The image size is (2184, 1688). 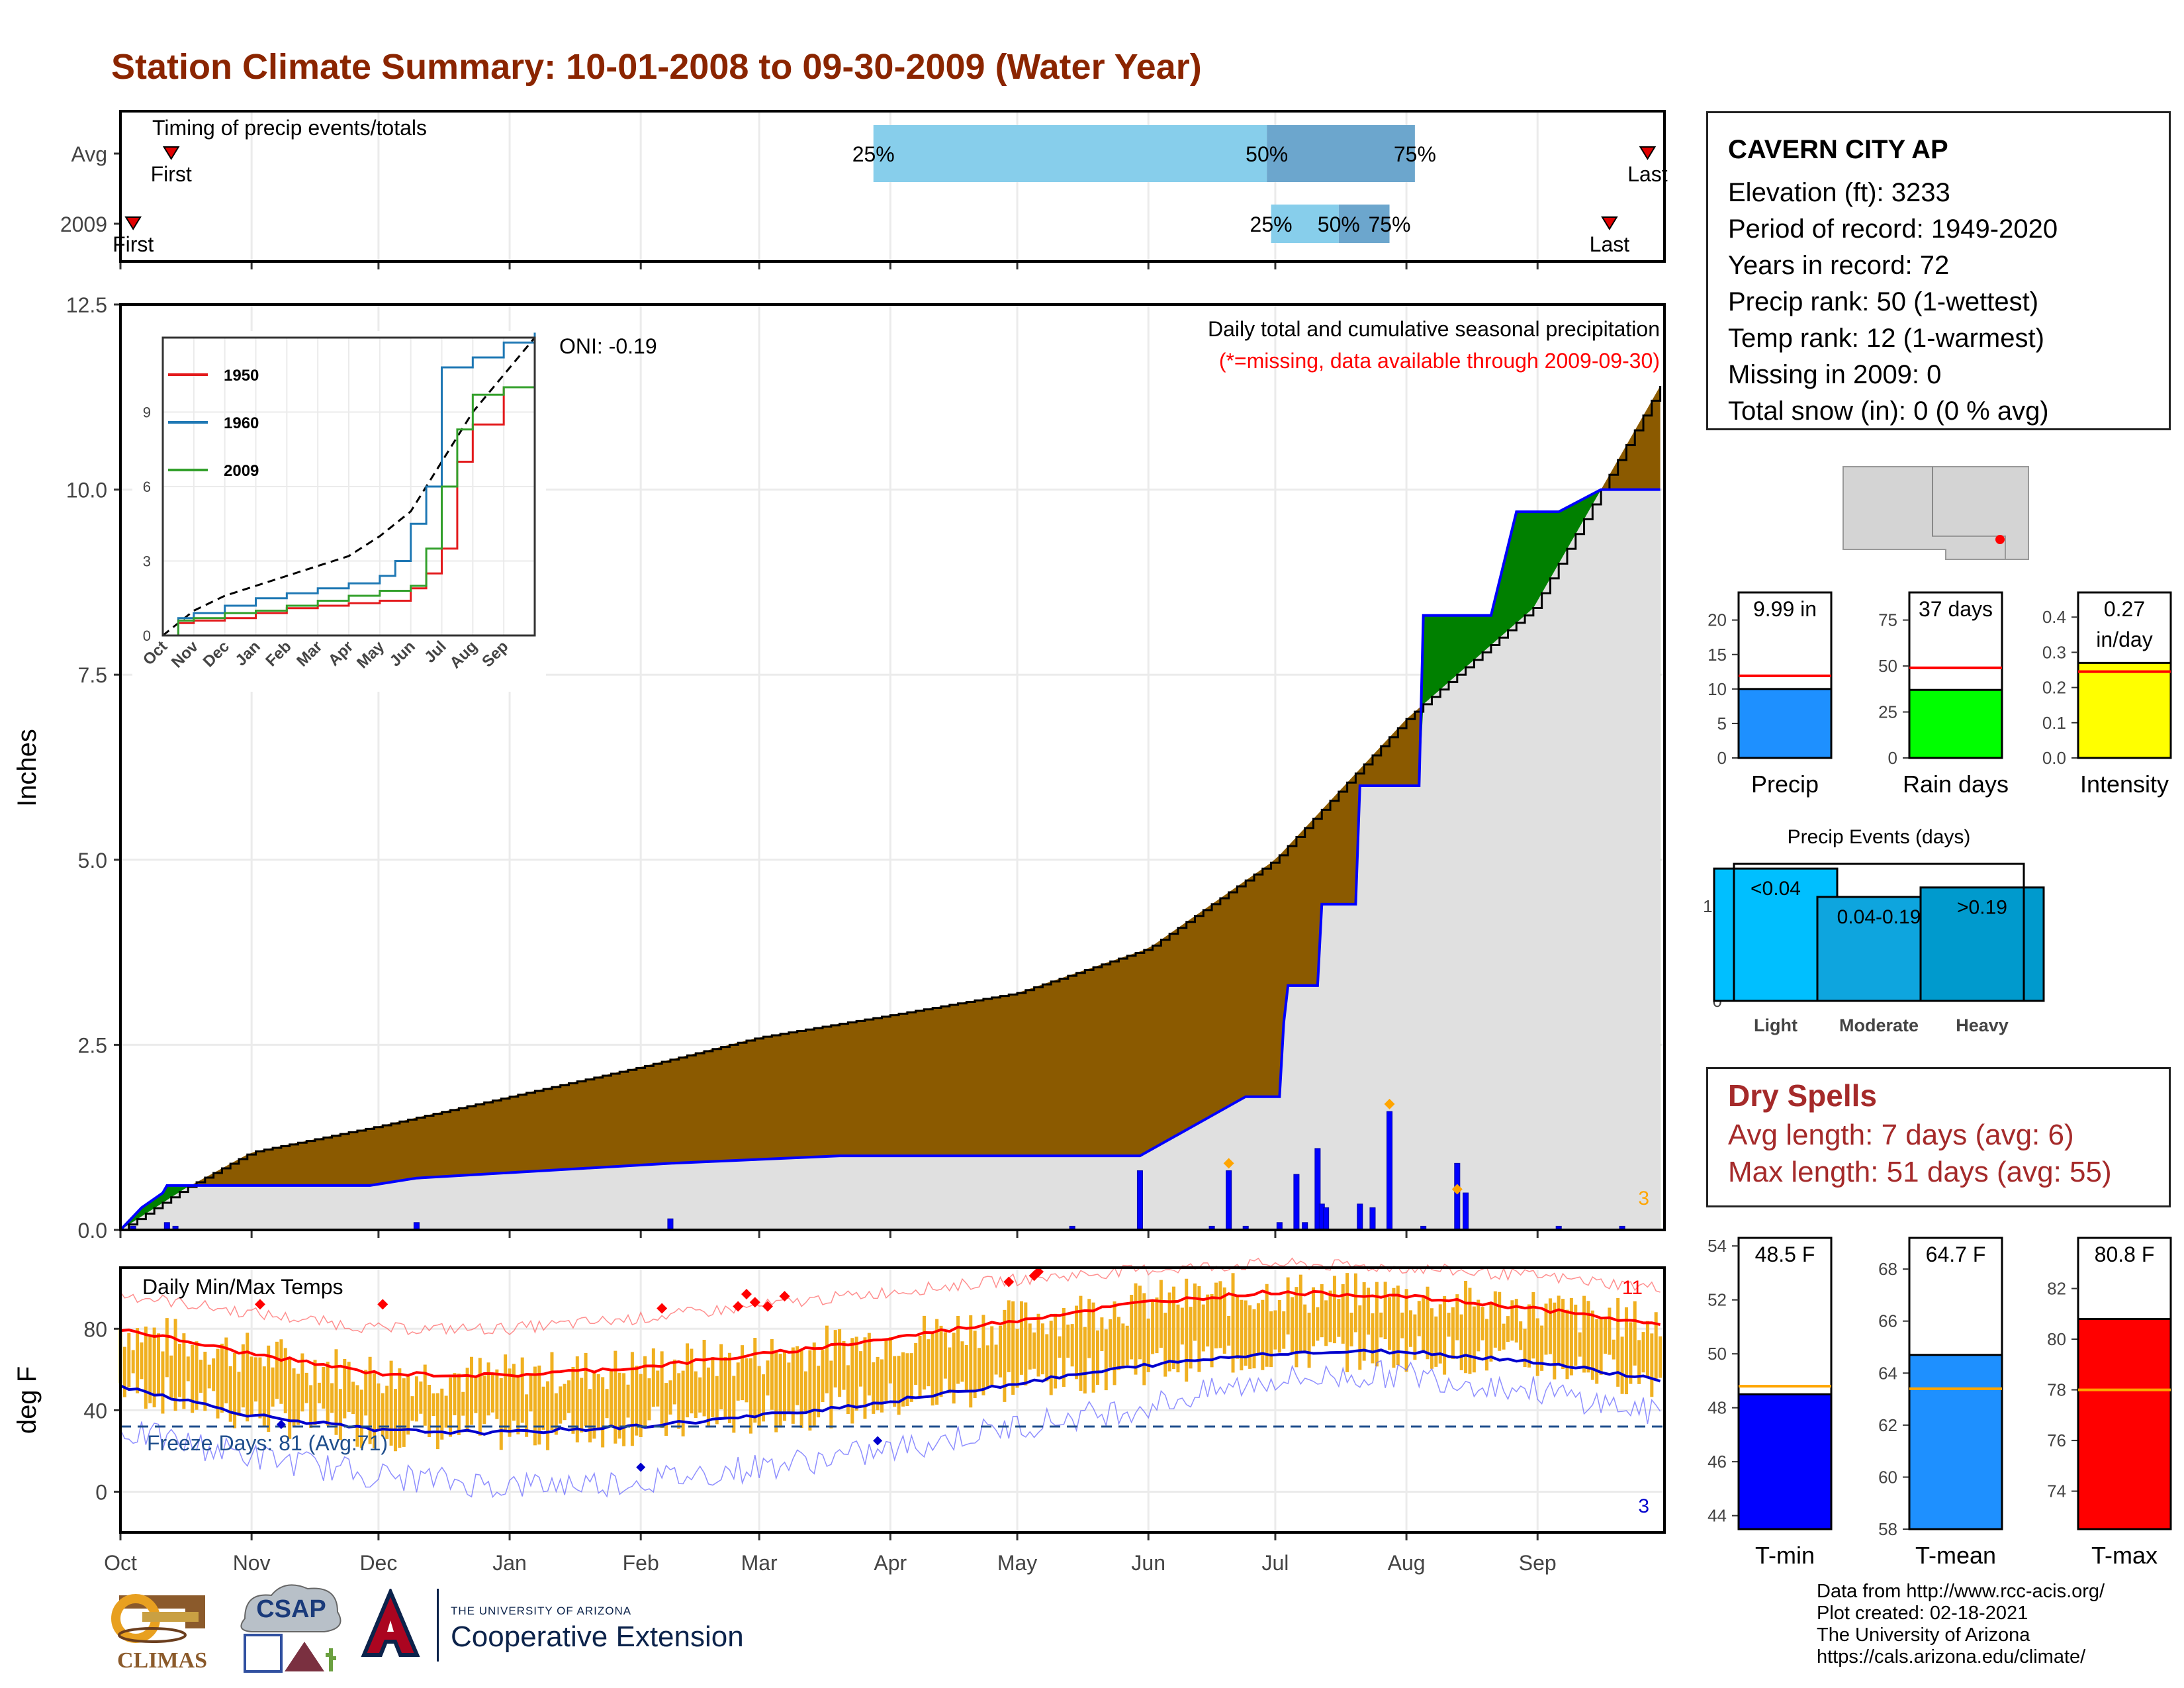 What do you see at coordinates (893, 186) in the screenshot?
I see `timing-panel-border` at bounding box center [893, 186].